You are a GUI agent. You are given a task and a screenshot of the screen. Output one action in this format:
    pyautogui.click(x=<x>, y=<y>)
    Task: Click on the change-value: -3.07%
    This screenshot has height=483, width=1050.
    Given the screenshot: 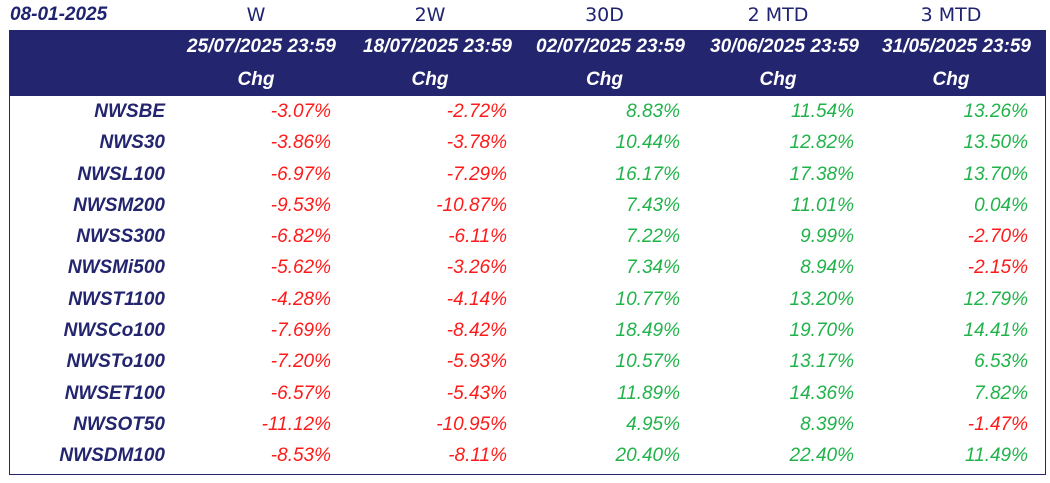 What is the action you would take?
    pyautogui.click(x=300, y=111)
    